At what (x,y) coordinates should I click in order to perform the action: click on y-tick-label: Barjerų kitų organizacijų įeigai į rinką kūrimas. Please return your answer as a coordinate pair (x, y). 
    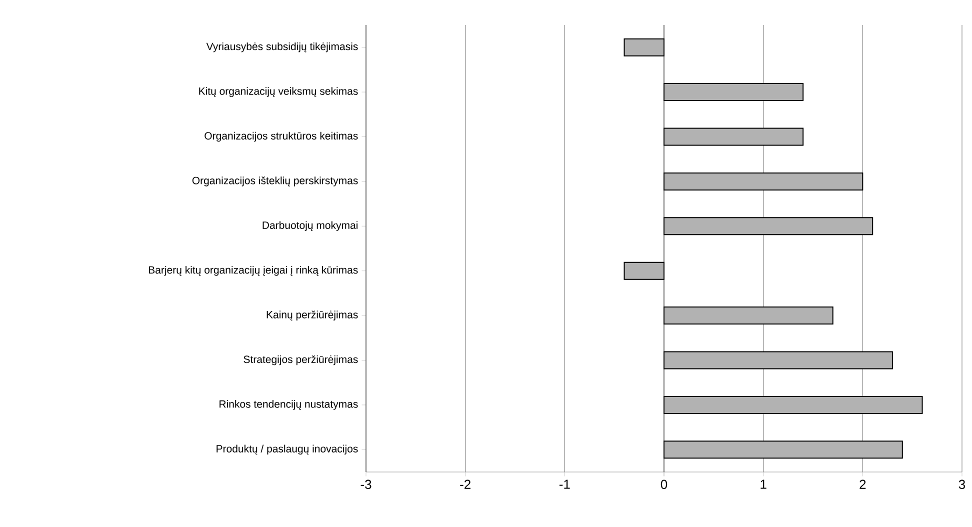
    Looking at the image, I should click on (253, 271).